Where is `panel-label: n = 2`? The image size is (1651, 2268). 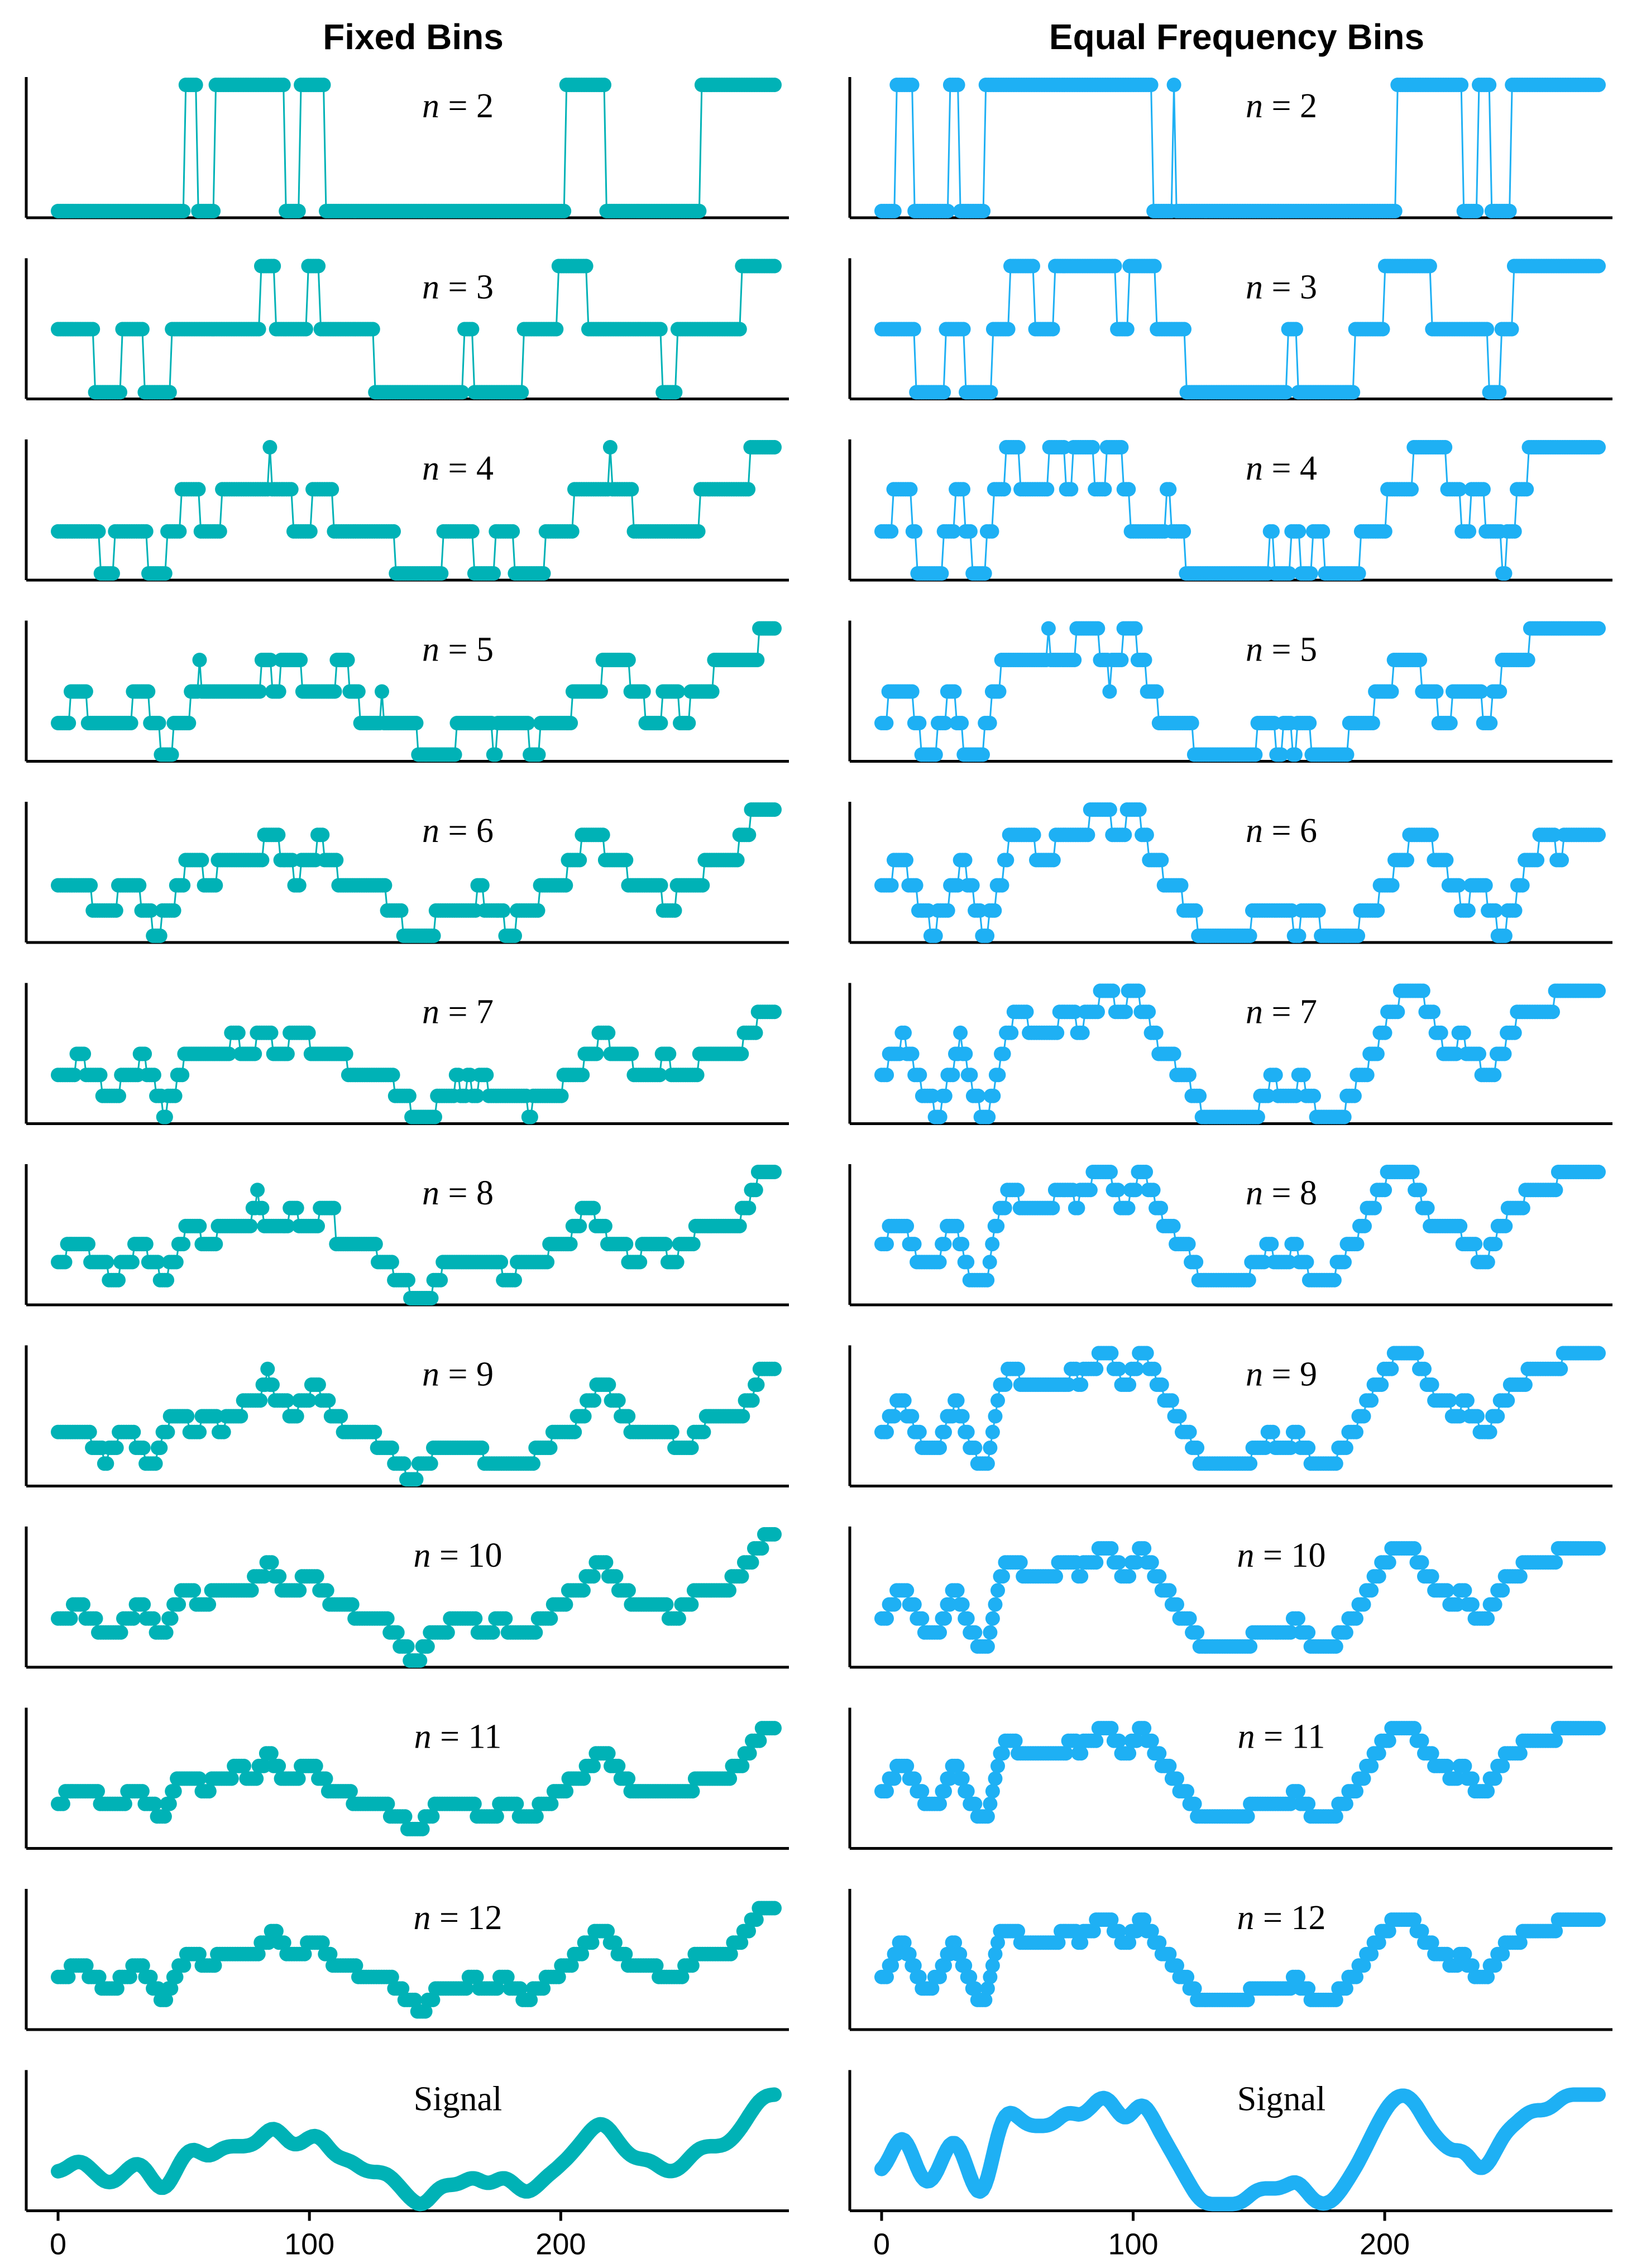 panel-label: n = 2 is located at coordinates (458, 106).